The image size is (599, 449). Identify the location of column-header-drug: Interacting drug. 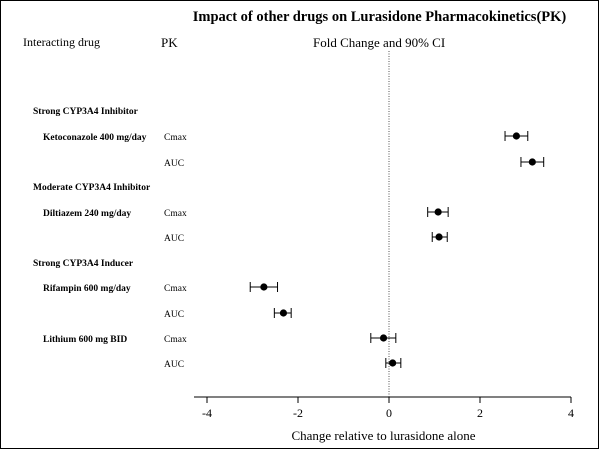
(61, 42).